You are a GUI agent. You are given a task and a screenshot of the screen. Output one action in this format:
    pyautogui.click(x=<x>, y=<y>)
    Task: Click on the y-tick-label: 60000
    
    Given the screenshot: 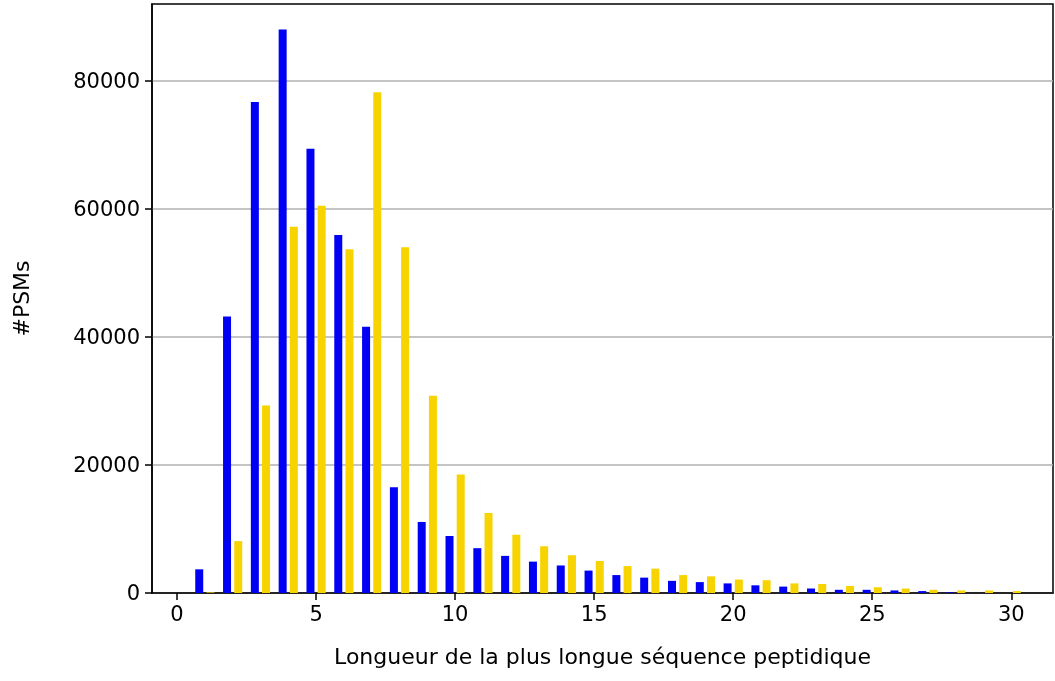 What is the action you would take?
    pyautogui.click(x=106, y=208)
    